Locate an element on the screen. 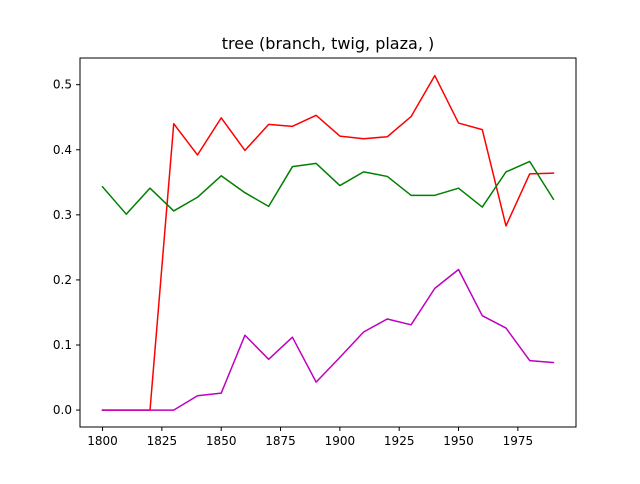 Image resolution: width=640 pixels, height=484 pixels. x-tick-label: 1800 is located at coordinates (102, 441).